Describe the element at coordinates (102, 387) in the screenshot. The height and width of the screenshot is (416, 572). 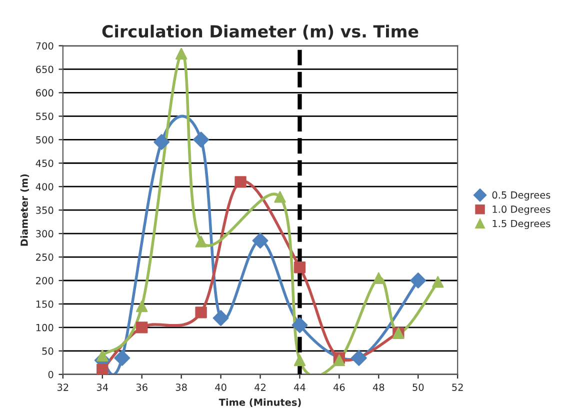
I see `x-tick-label: 34` at that location.